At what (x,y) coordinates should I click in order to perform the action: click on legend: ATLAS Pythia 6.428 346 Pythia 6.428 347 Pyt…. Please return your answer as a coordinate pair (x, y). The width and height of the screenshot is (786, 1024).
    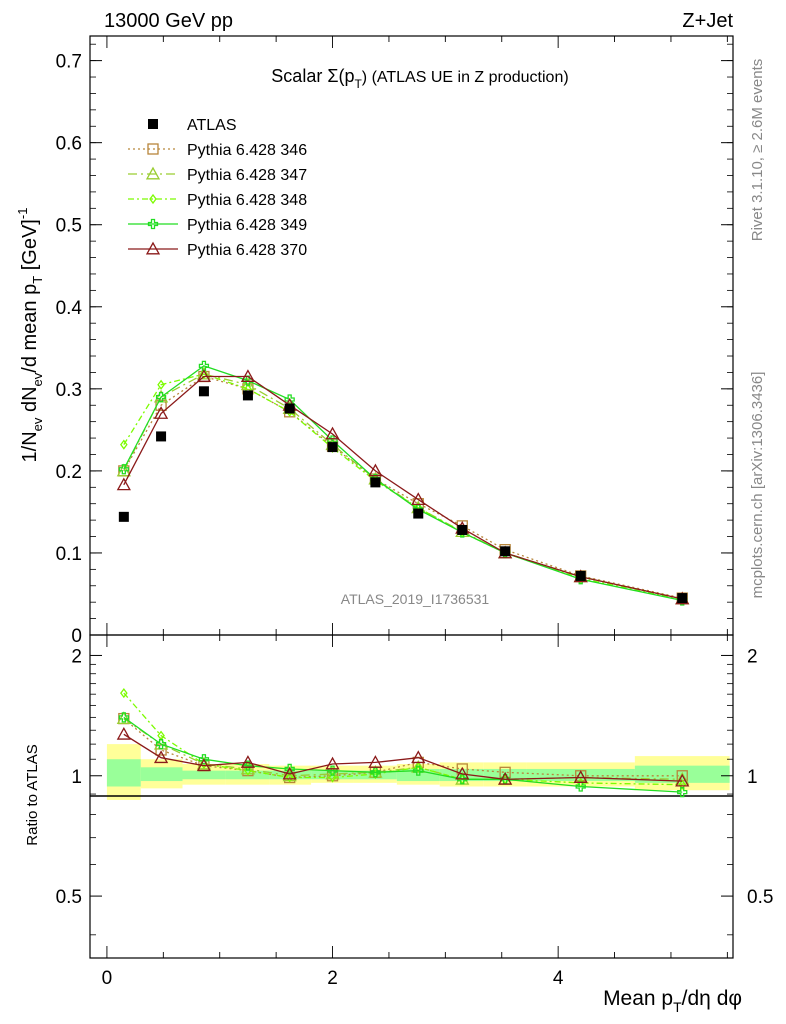
    Looking at the image, I should click on (217, 188).